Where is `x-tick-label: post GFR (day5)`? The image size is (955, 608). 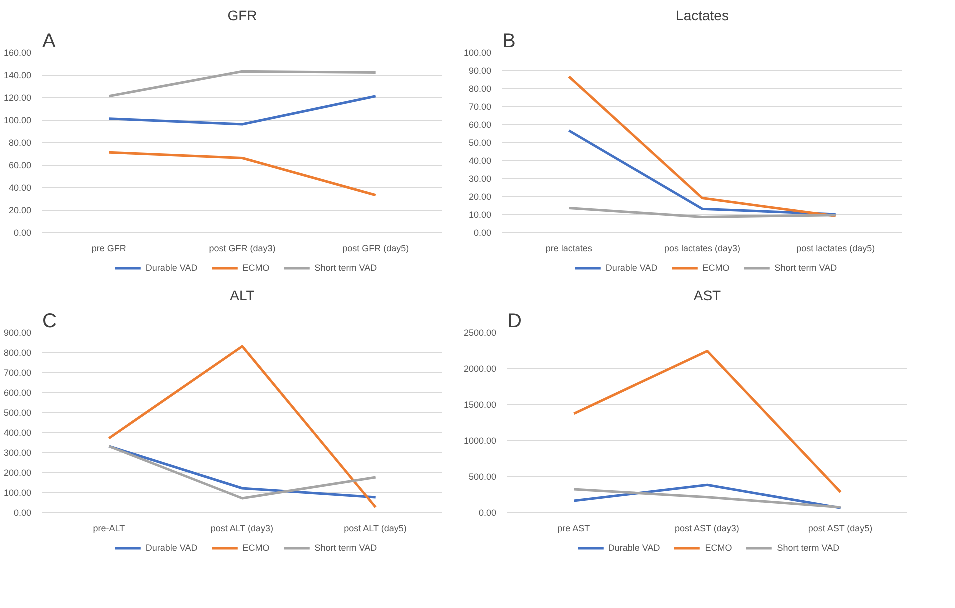 x-tick-label: post GFR (day5) is located at coordinates (376, 249).